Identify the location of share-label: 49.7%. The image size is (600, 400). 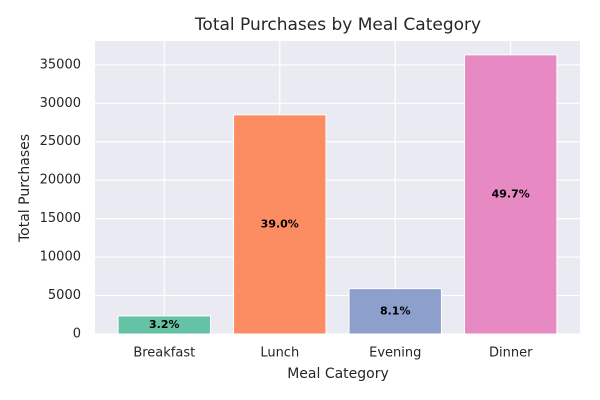
(511, 193).